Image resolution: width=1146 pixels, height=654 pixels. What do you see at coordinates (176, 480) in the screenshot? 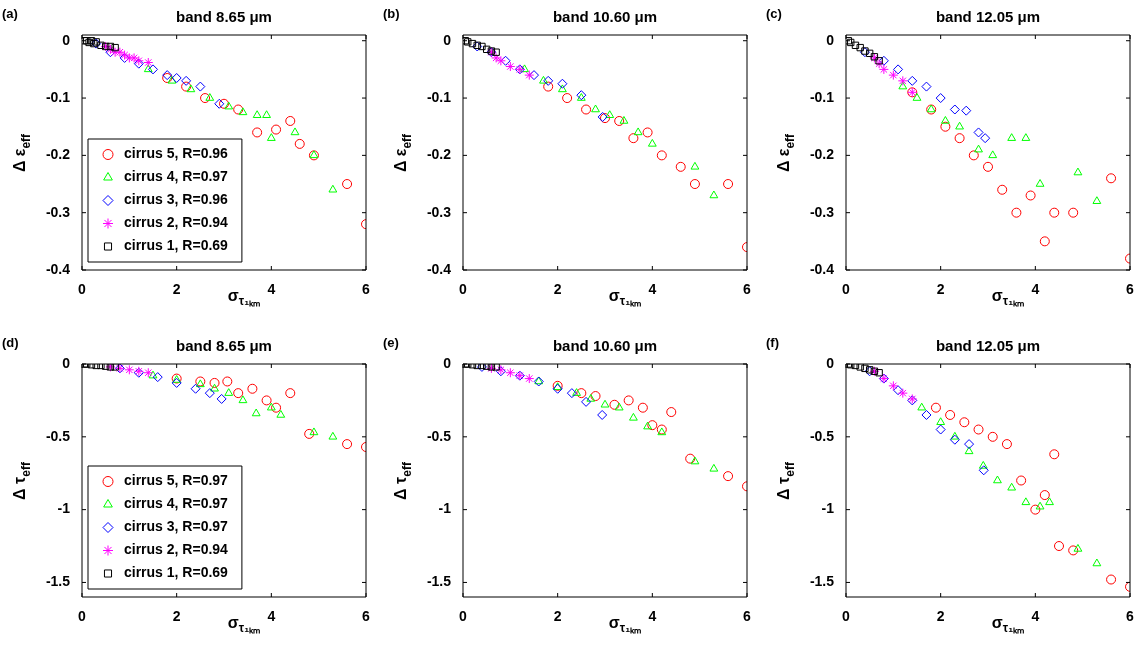
I see `legend-label: cirrus 5, R=0.97` at bounding box center [176, 480].